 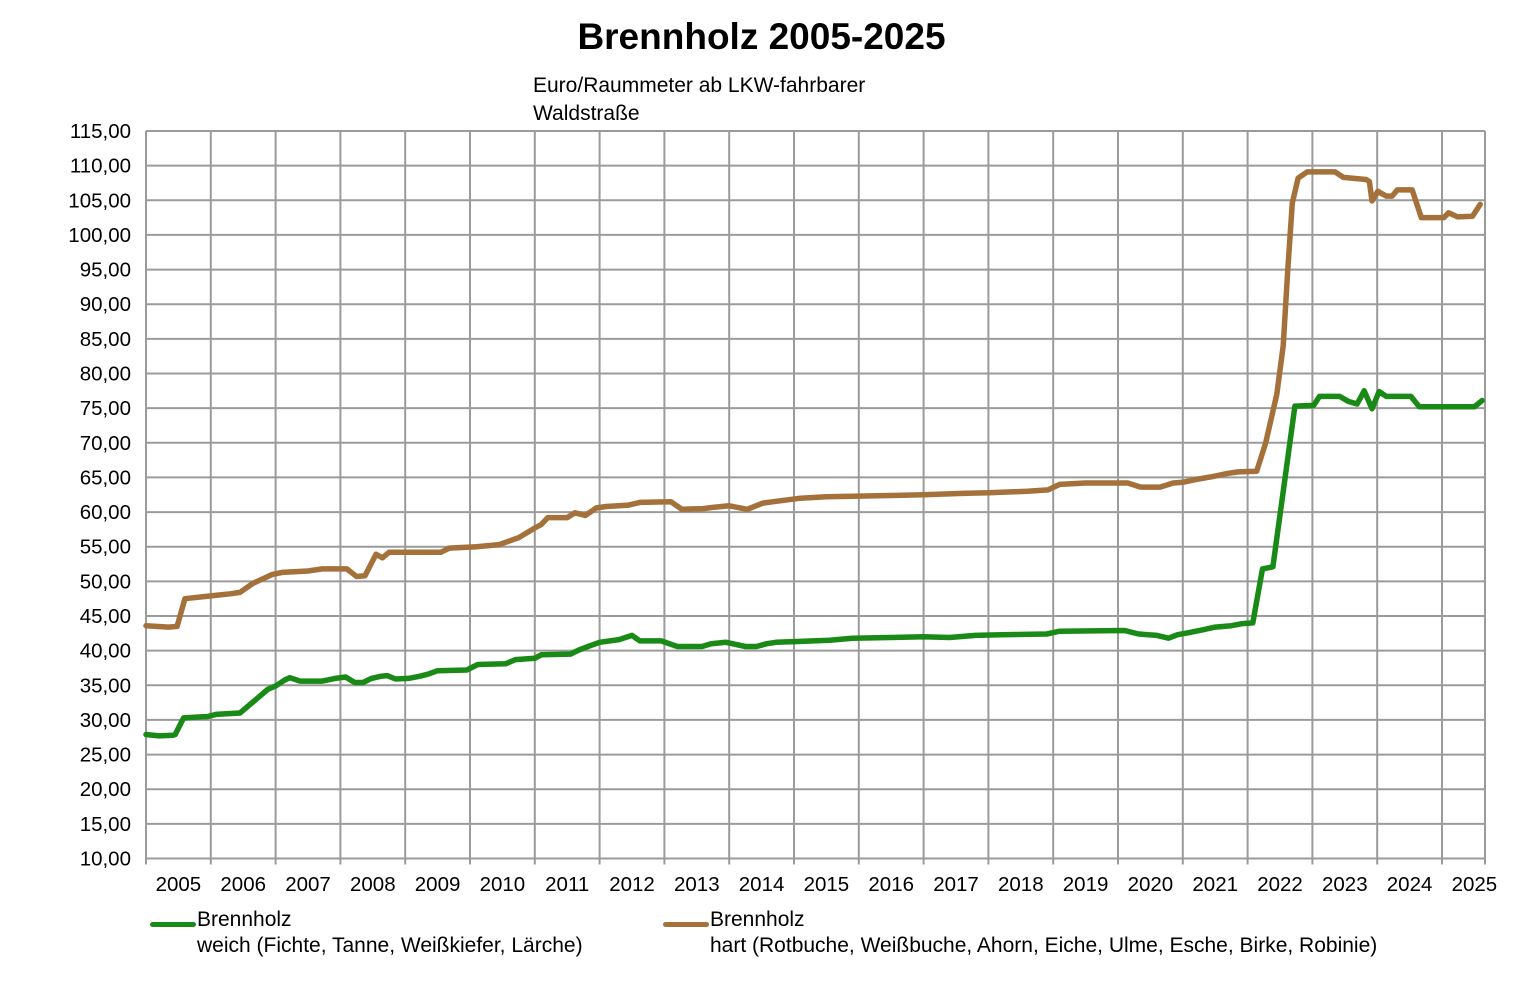 I want to click on svg-text: 55,00, so click(x=105, y=547).